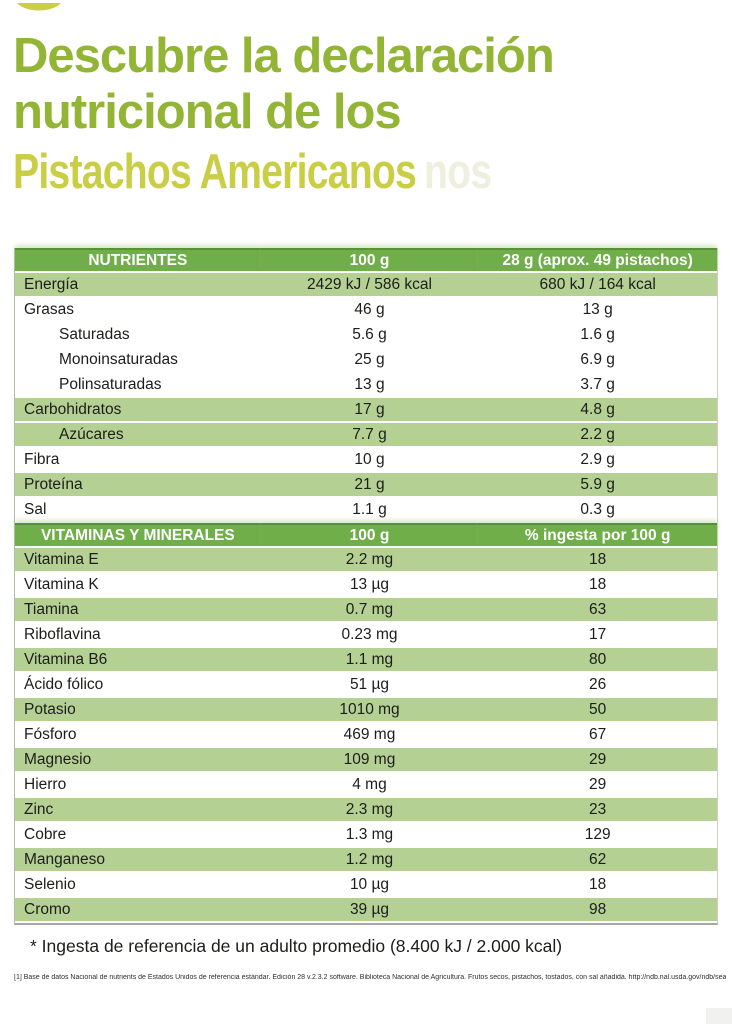  I want to click on table-row: Hierro 4 mg 29, so click(366, 785).